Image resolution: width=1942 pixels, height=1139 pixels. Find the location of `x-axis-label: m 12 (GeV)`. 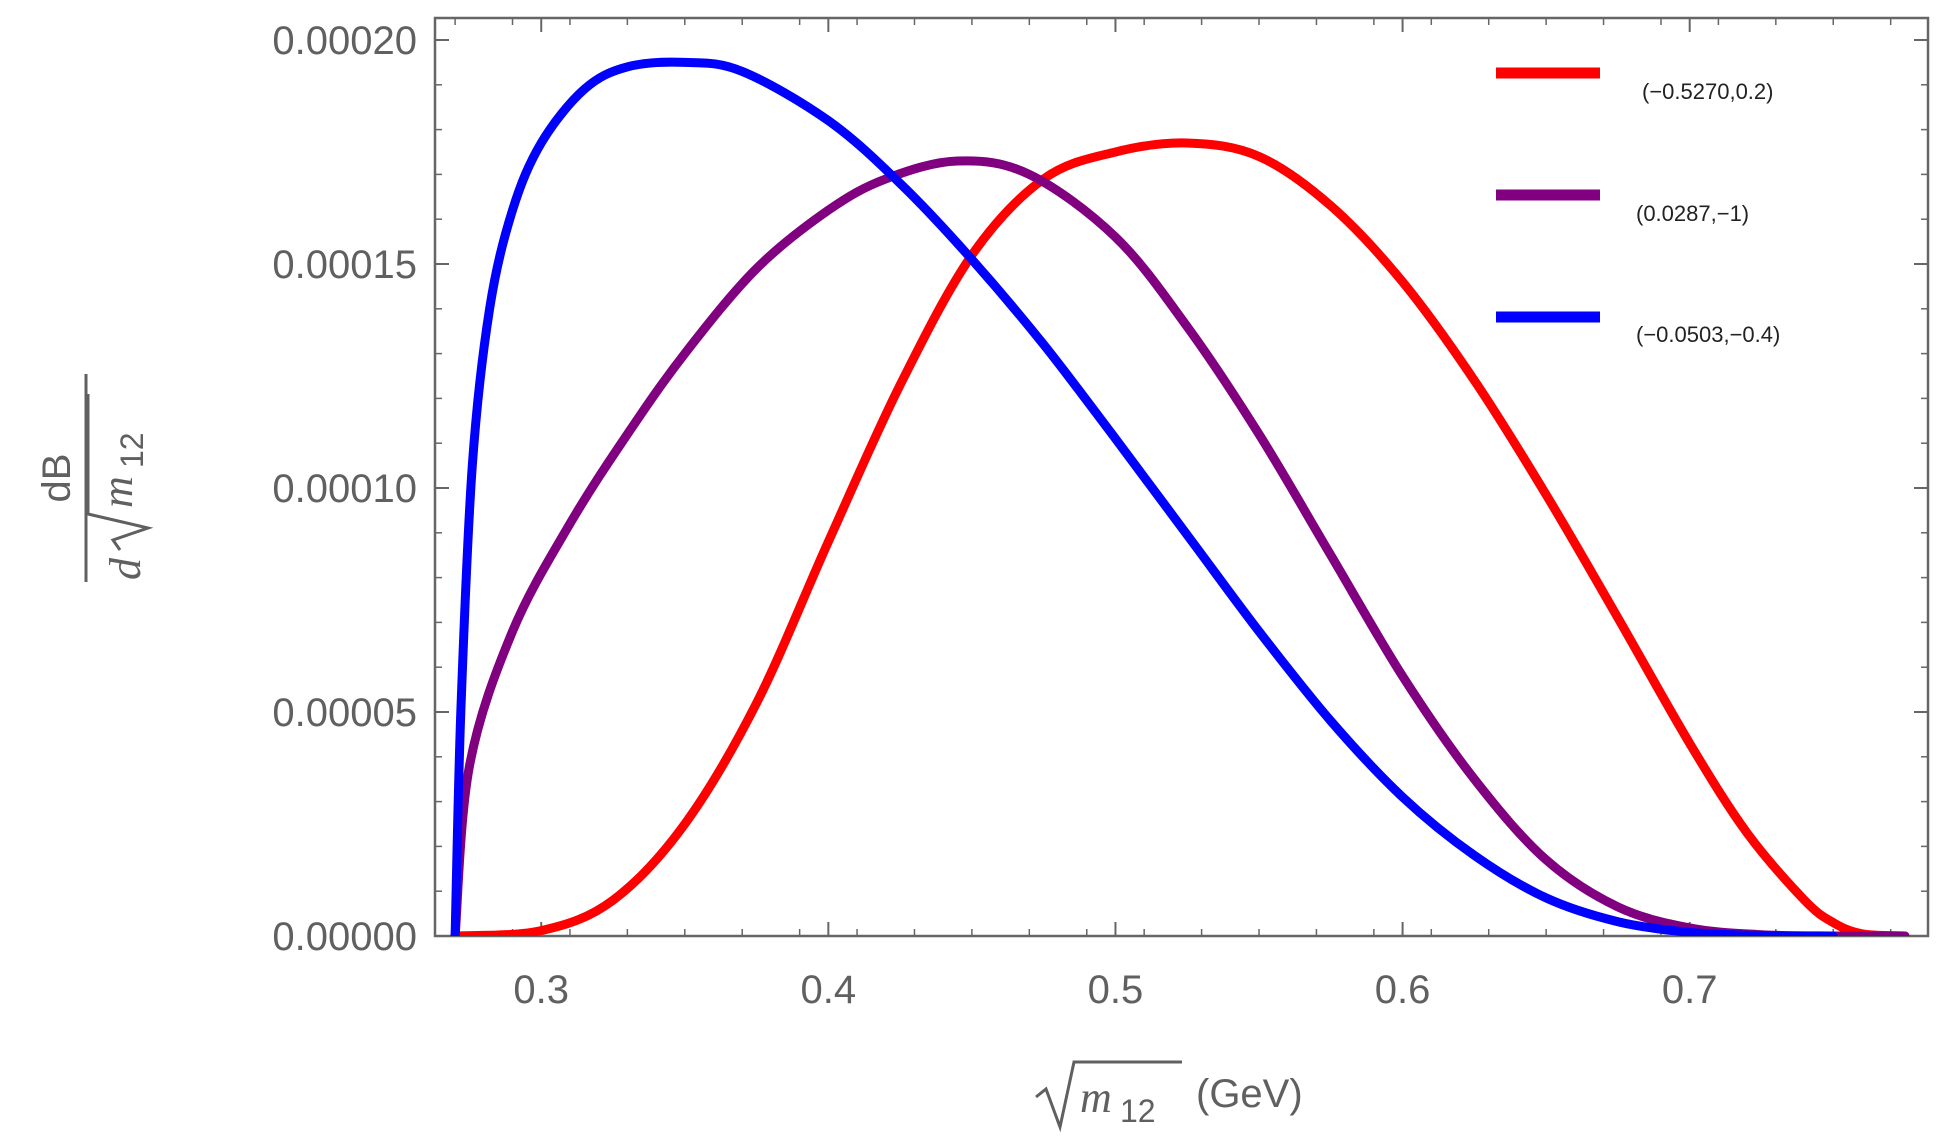

x-axis-label: m 12 (GeV) is located at coordinates (1169, 1096).